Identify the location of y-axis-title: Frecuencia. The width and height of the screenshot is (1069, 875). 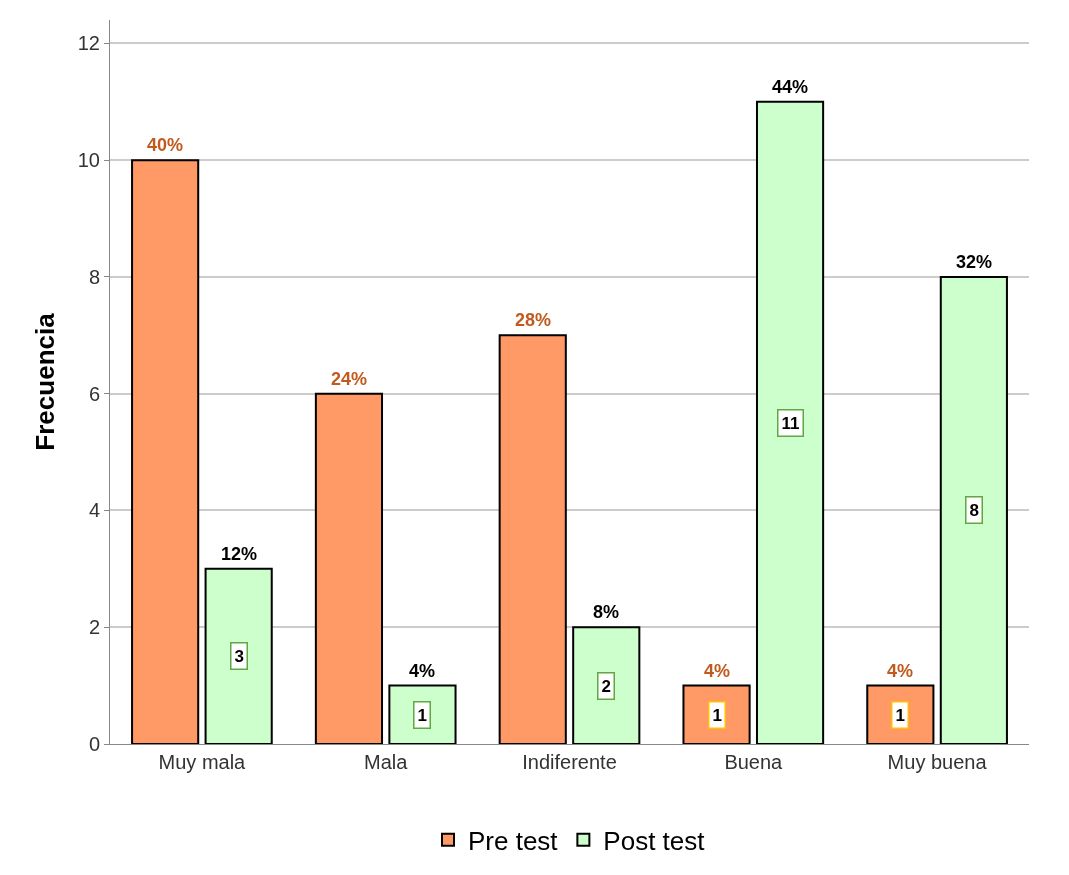
(45, 381).